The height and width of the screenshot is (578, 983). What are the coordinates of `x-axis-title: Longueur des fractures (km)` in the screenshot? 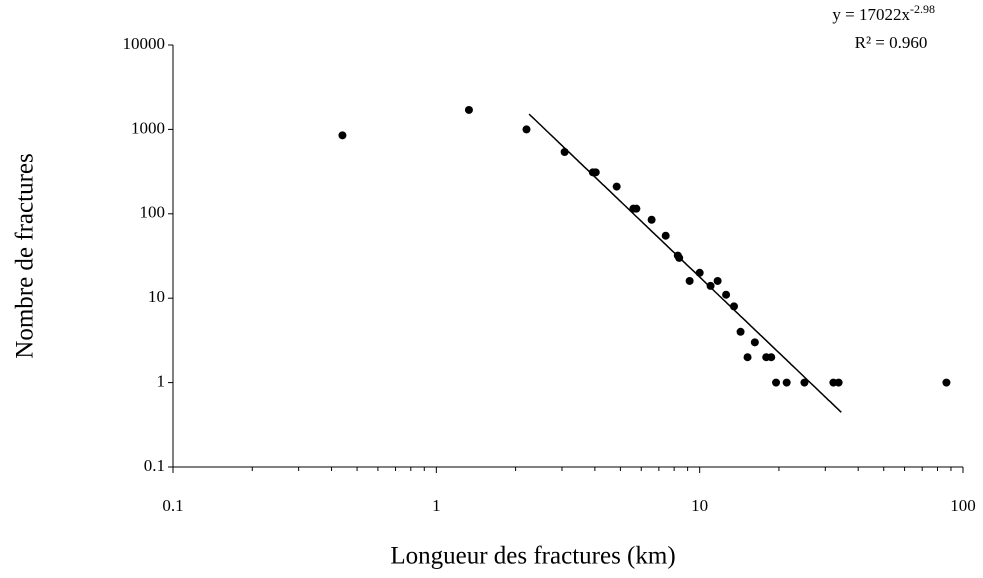 It's located at (532, 556).